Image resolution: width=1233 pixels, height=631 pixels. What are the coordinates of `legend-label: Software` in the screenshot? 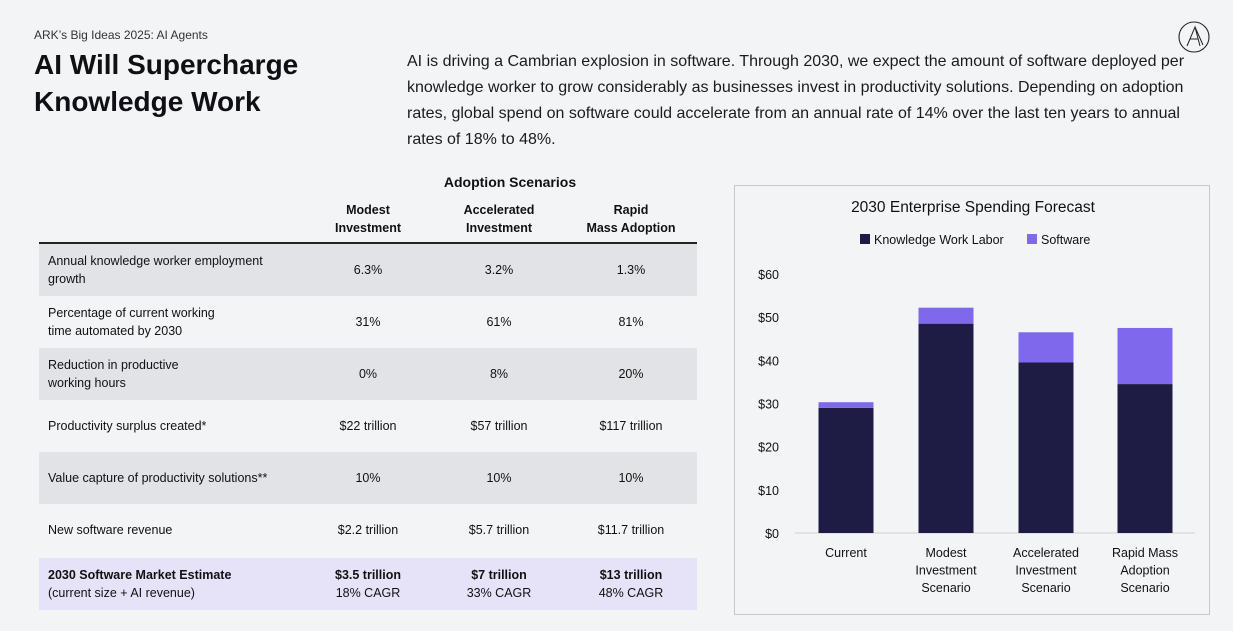 It's located at (1065, 240).